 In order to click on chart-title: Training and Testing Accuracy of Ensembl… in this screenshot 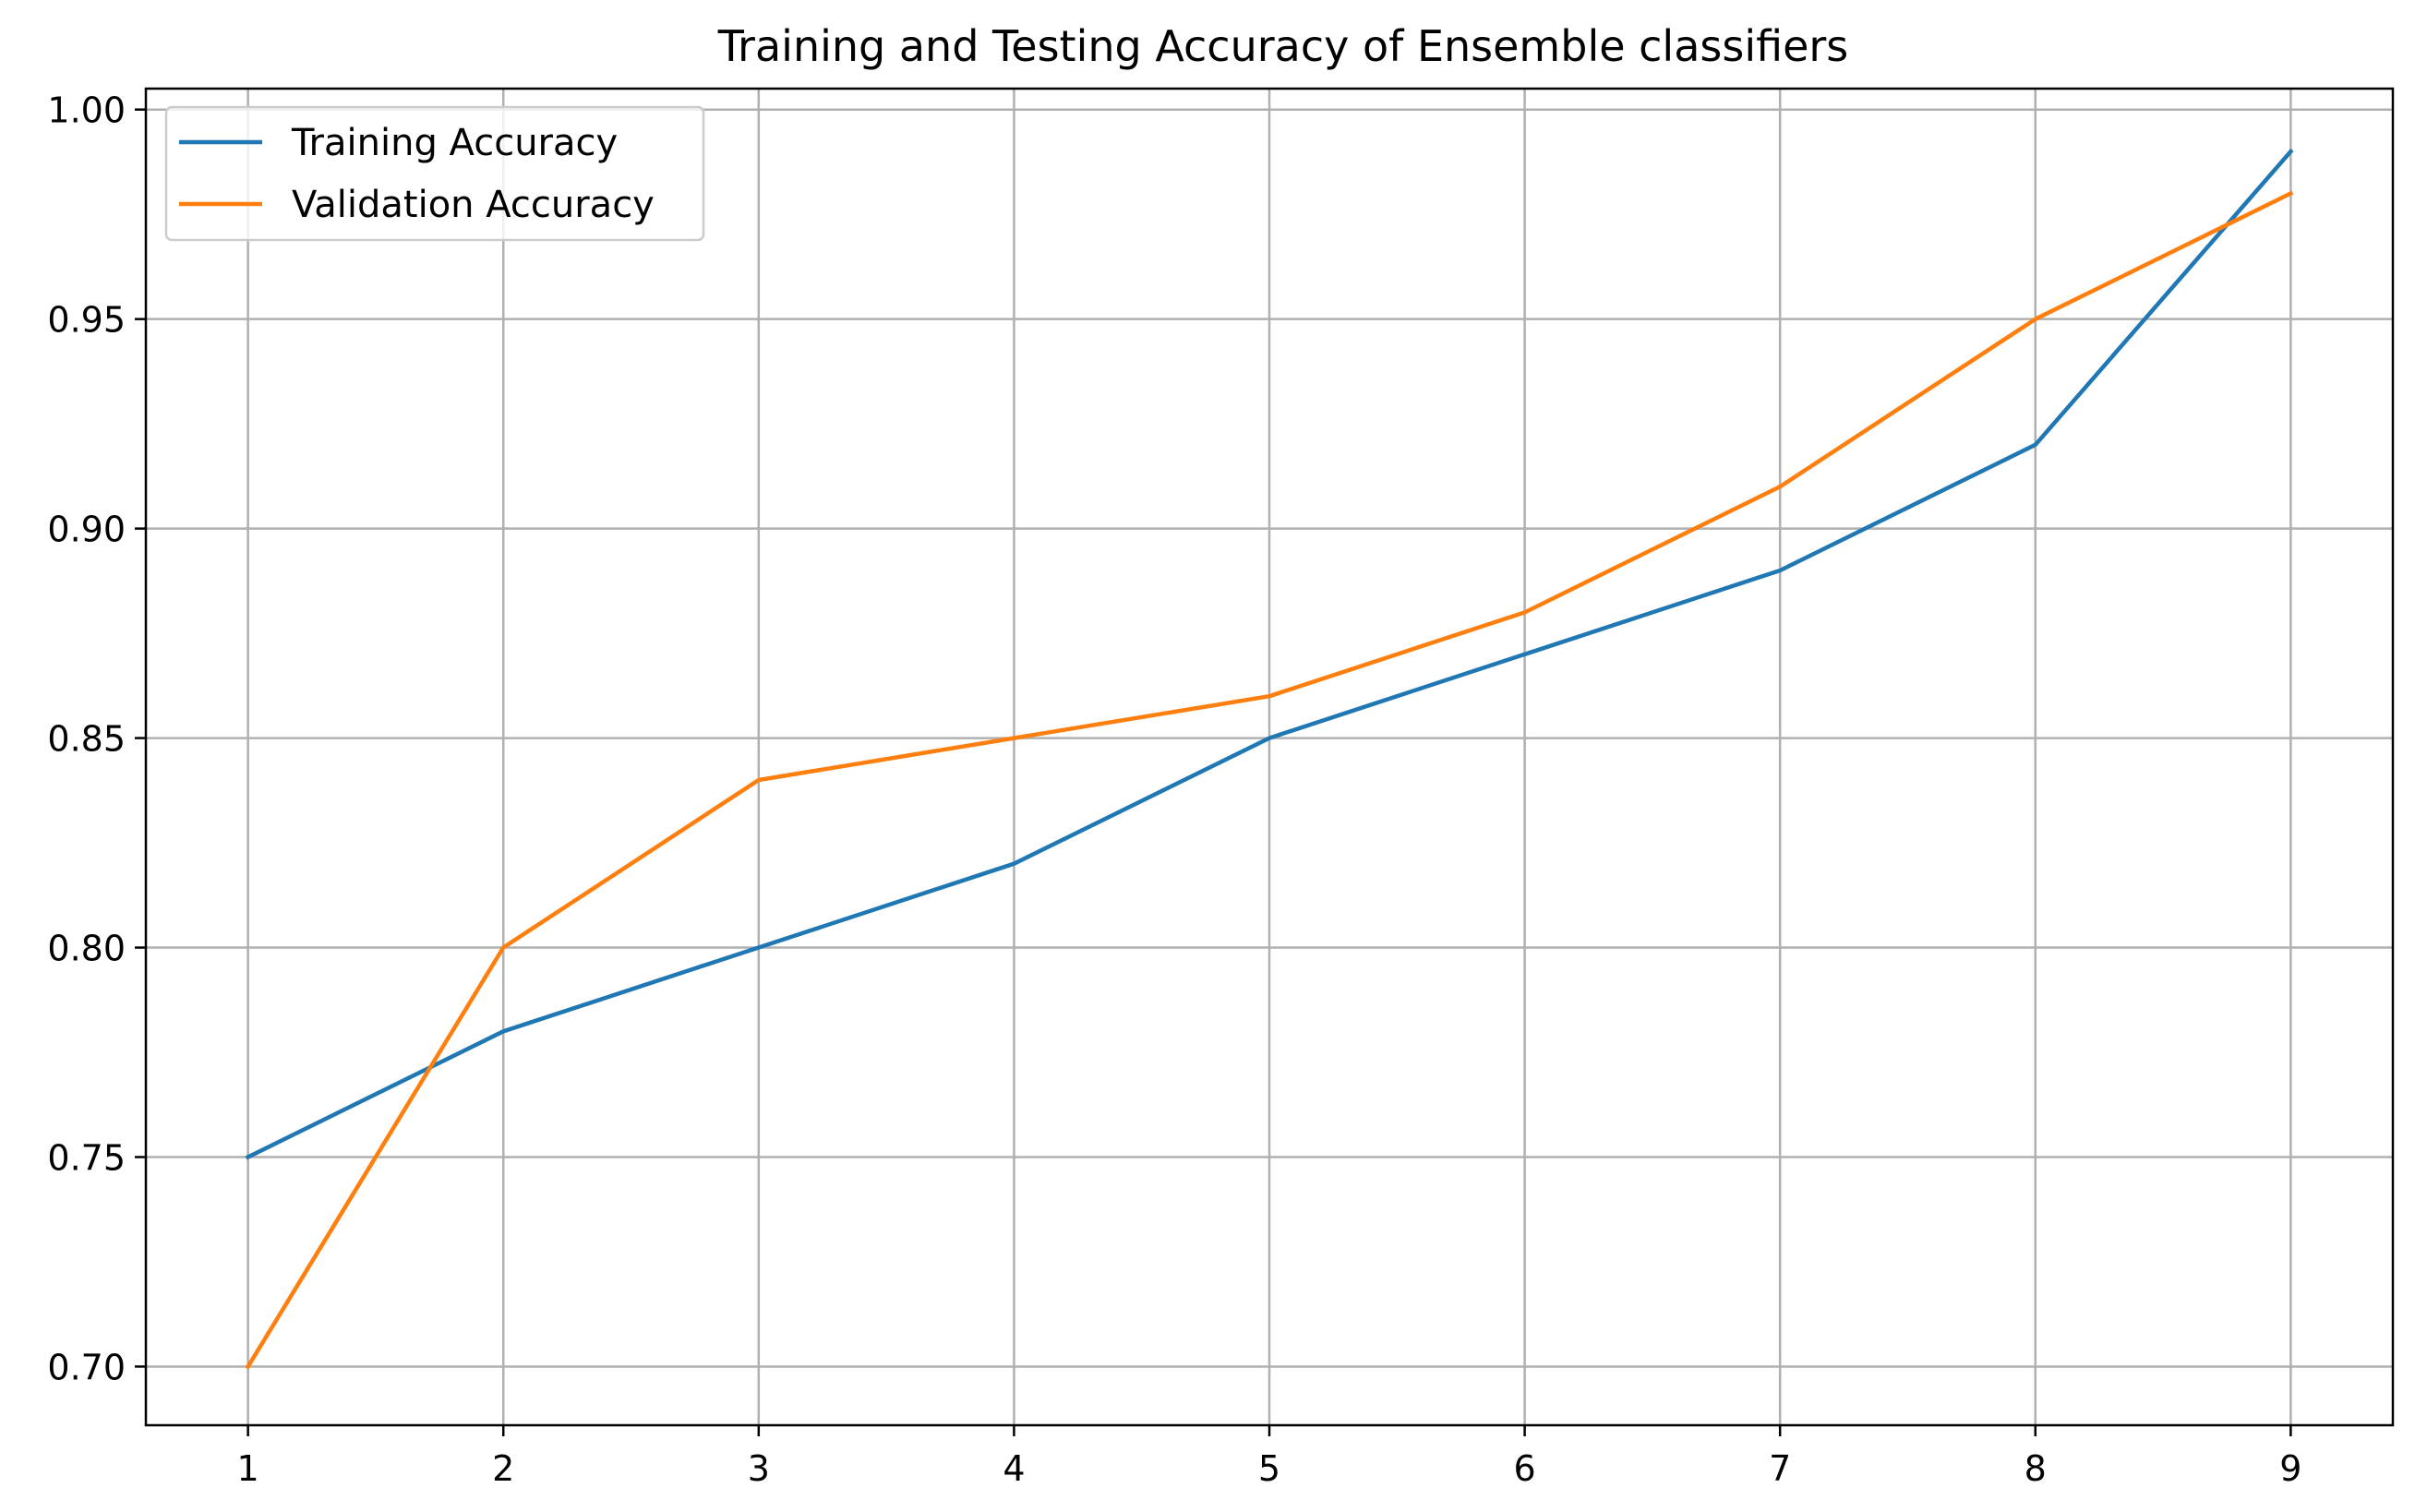, I will do `click(1283, 46)`.